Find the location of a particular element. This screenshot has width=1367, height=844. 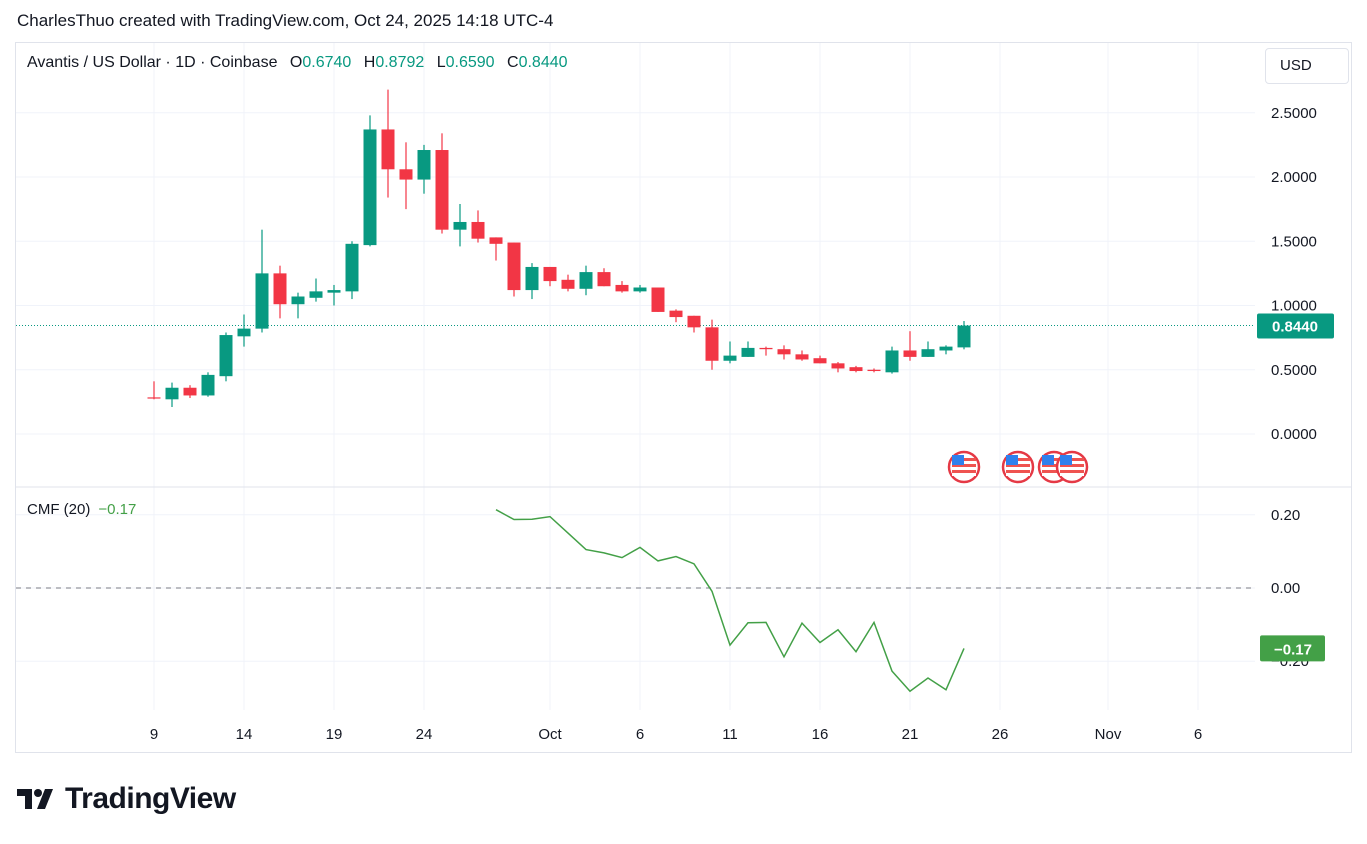

close-value: 0.8440 is located at coordinates (543, 62).